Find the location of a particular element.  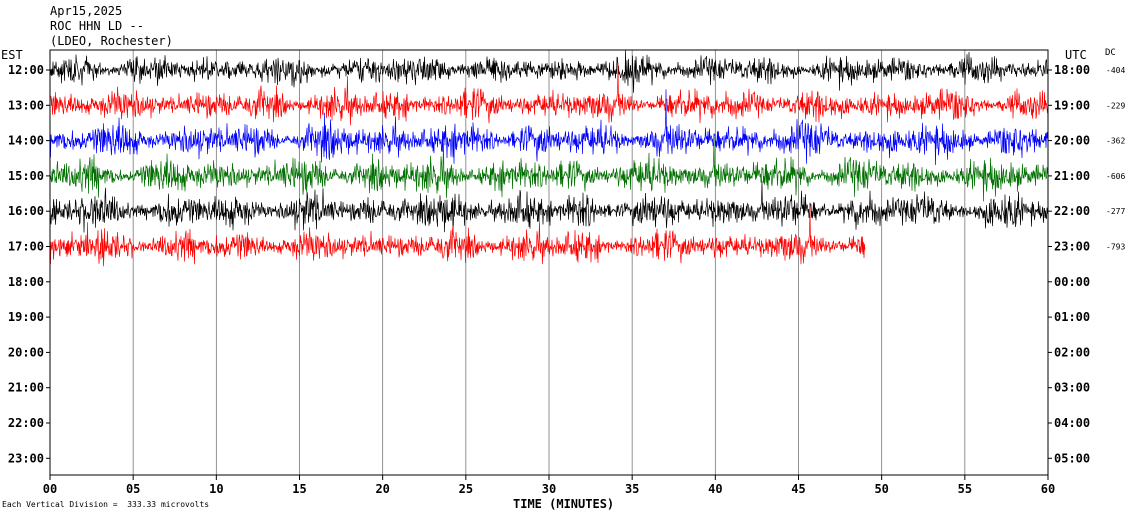

utc-label-4: 22:00 is located at coordinates (1072, 211).